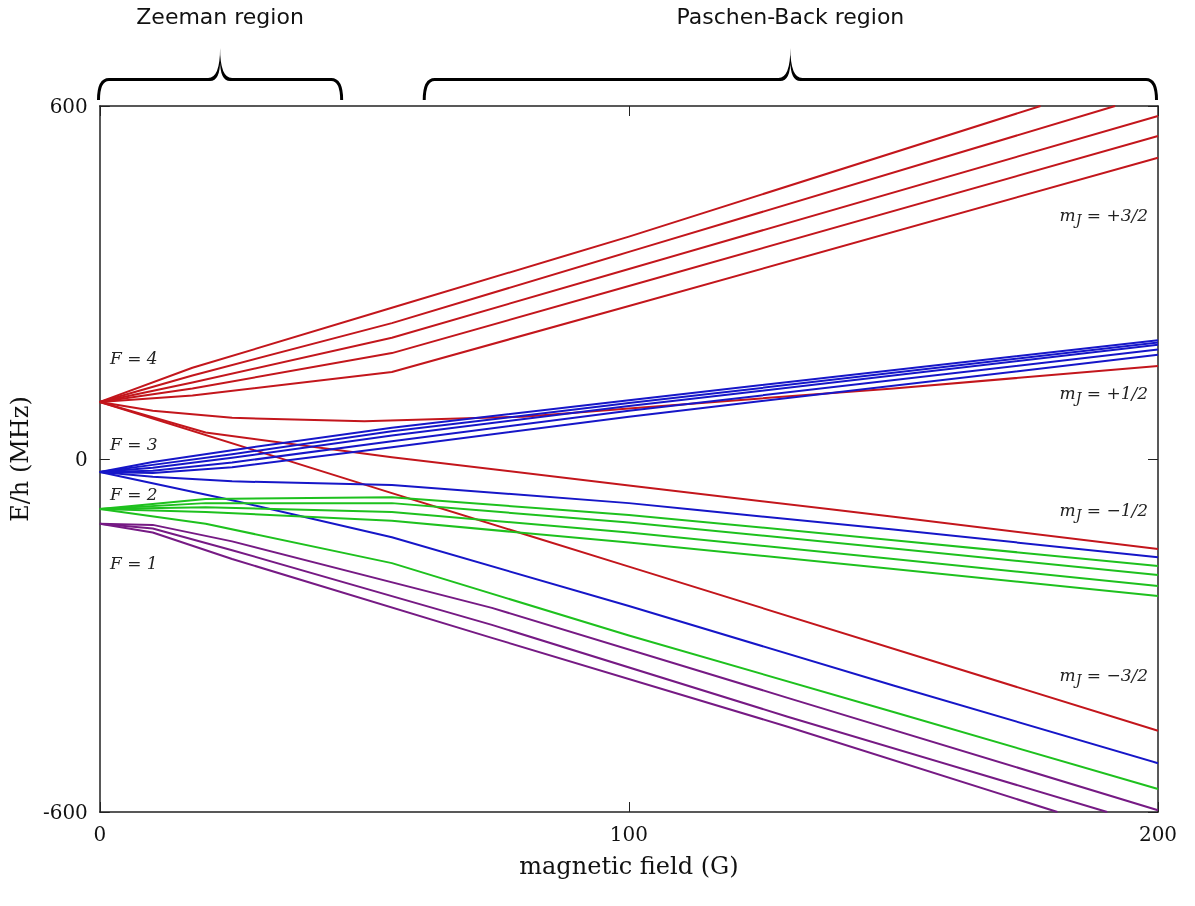 Image resolution: width=1195 pixels, height=906 pixels. I want to click on x-tick-label: 200, so click(1158, 834).